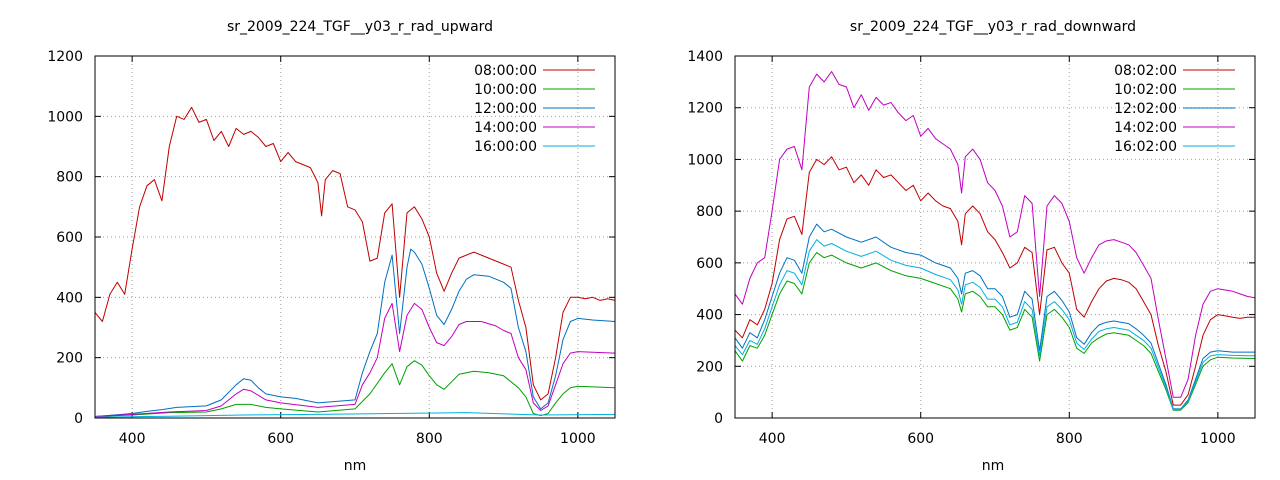 The height and width of the screenshot is (480, 1280). What do you see at coordinates (1145, 147) in the screenshot?
I see `legend-label: 16:02:00` at bounding box center [1145, 147].